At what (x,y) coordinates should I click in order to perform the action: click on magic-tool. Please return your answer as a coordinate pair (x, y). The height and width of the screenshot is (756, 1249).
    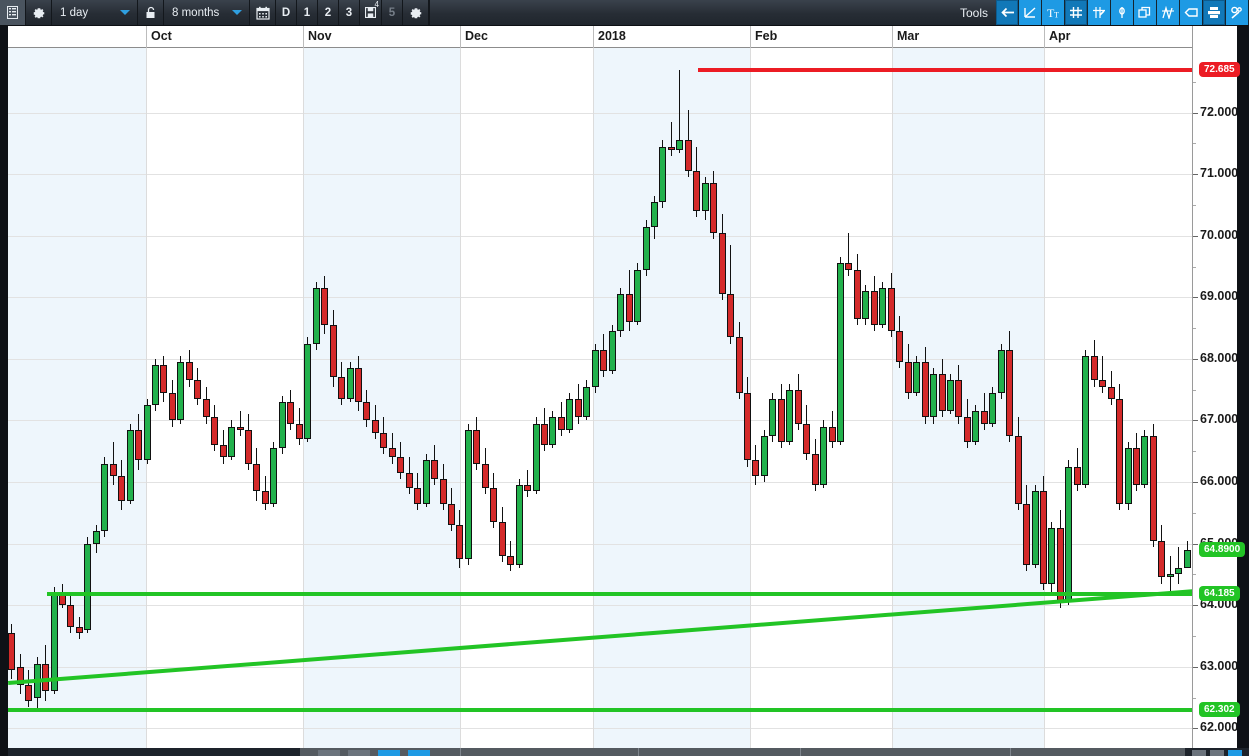
    Looking at the image, I should click on (1237, 12).